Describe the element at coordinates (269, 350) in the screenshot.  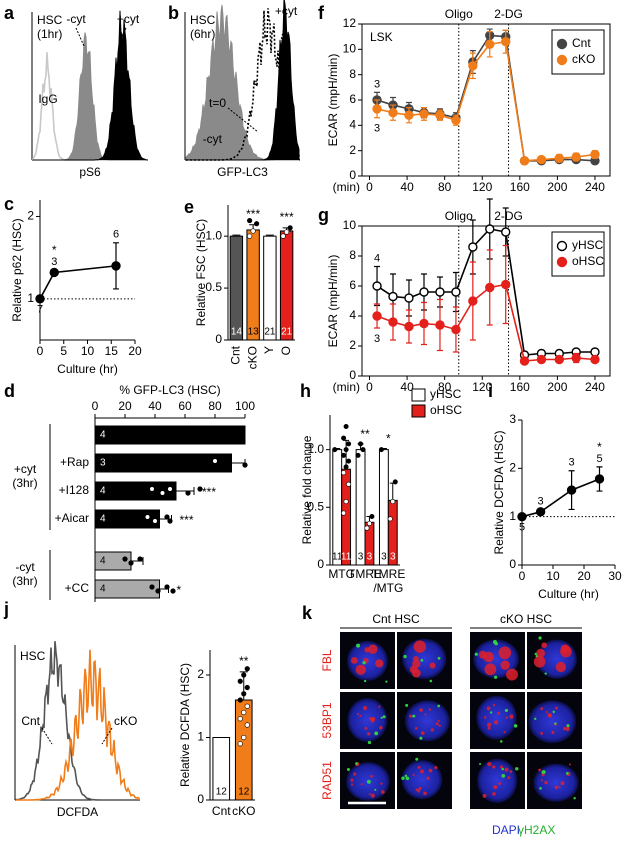
I see `x-tick-label: Y` at that location.